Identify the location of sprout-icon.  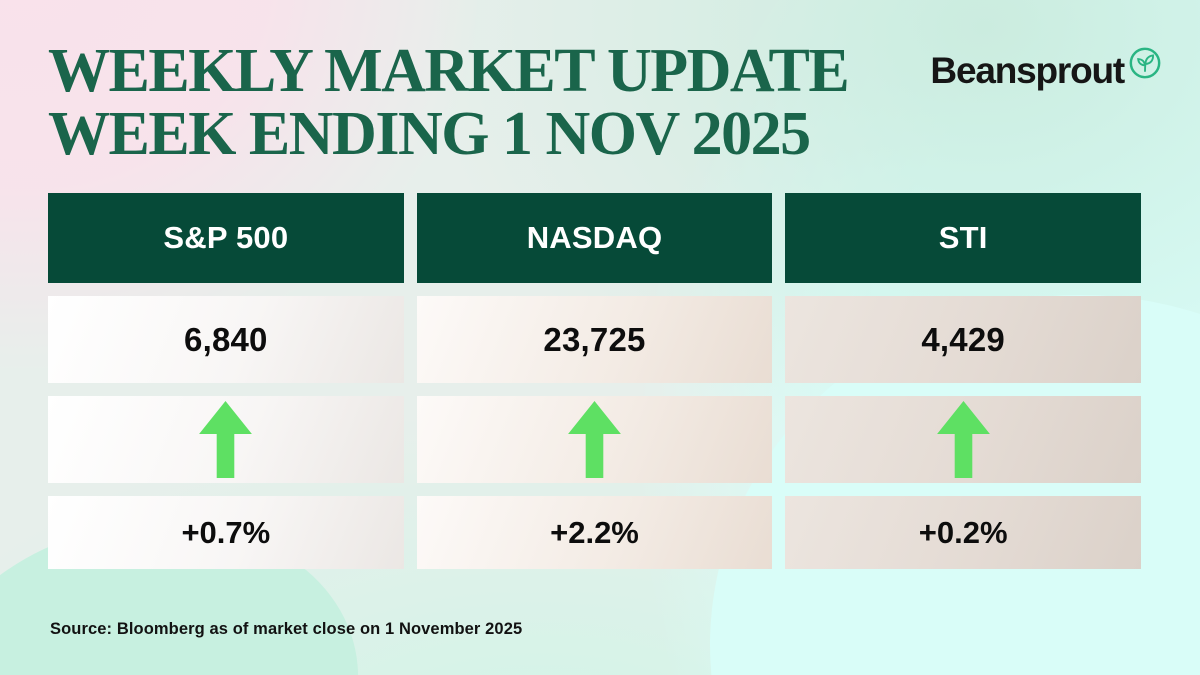
(1145, 63).